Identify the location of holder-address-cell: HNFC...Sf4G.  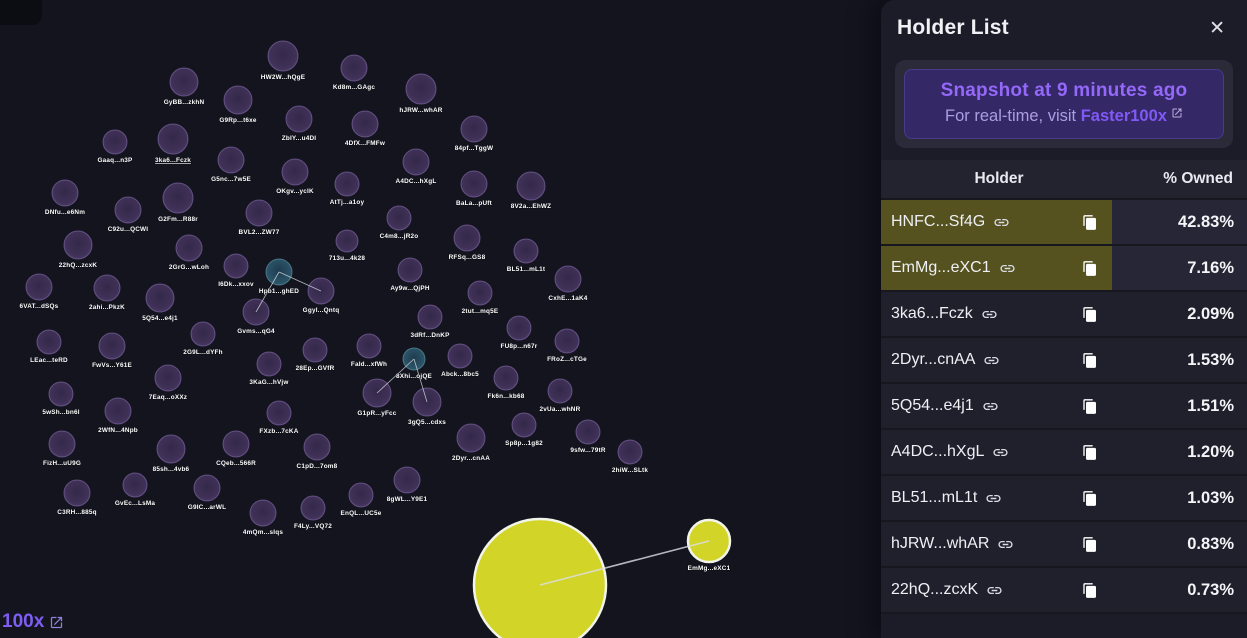
(996, 222).